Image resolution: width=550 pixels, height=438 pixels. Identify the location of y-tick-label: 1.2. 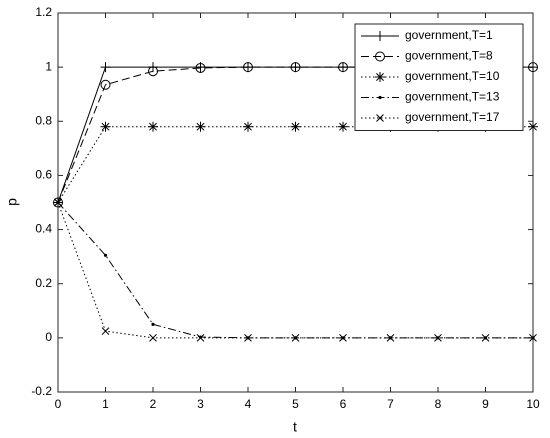
(43, 12).